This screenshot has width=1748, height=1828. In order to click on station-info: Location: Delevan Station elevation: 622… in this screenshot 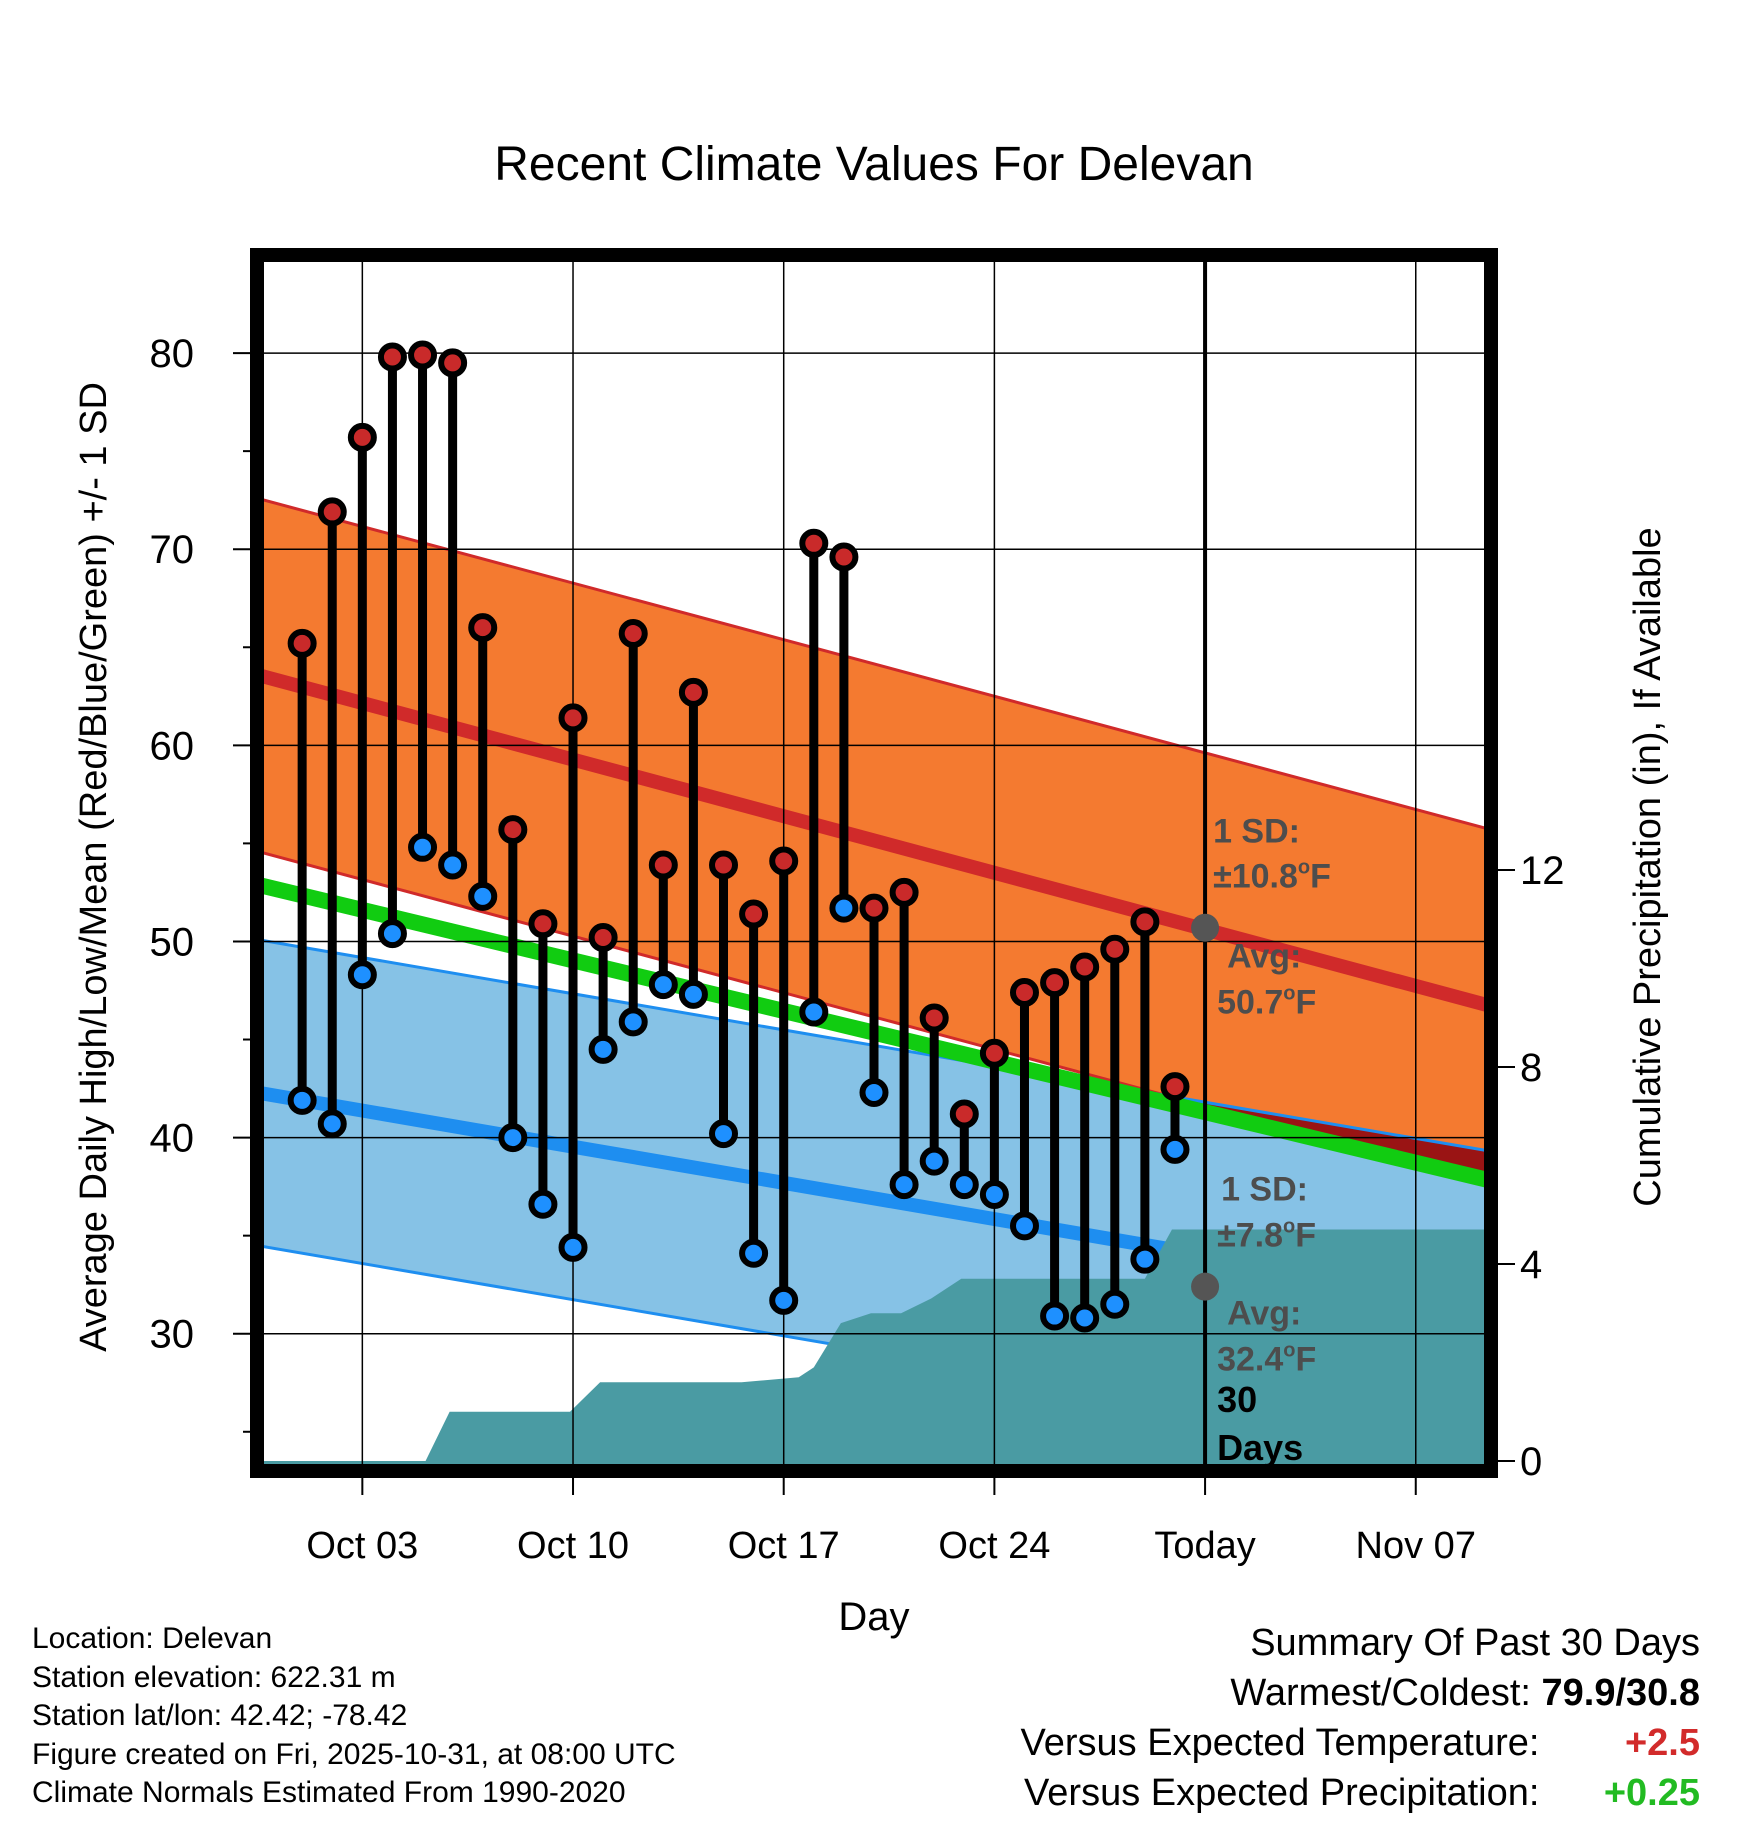, I will do `click(354, 1716)`.